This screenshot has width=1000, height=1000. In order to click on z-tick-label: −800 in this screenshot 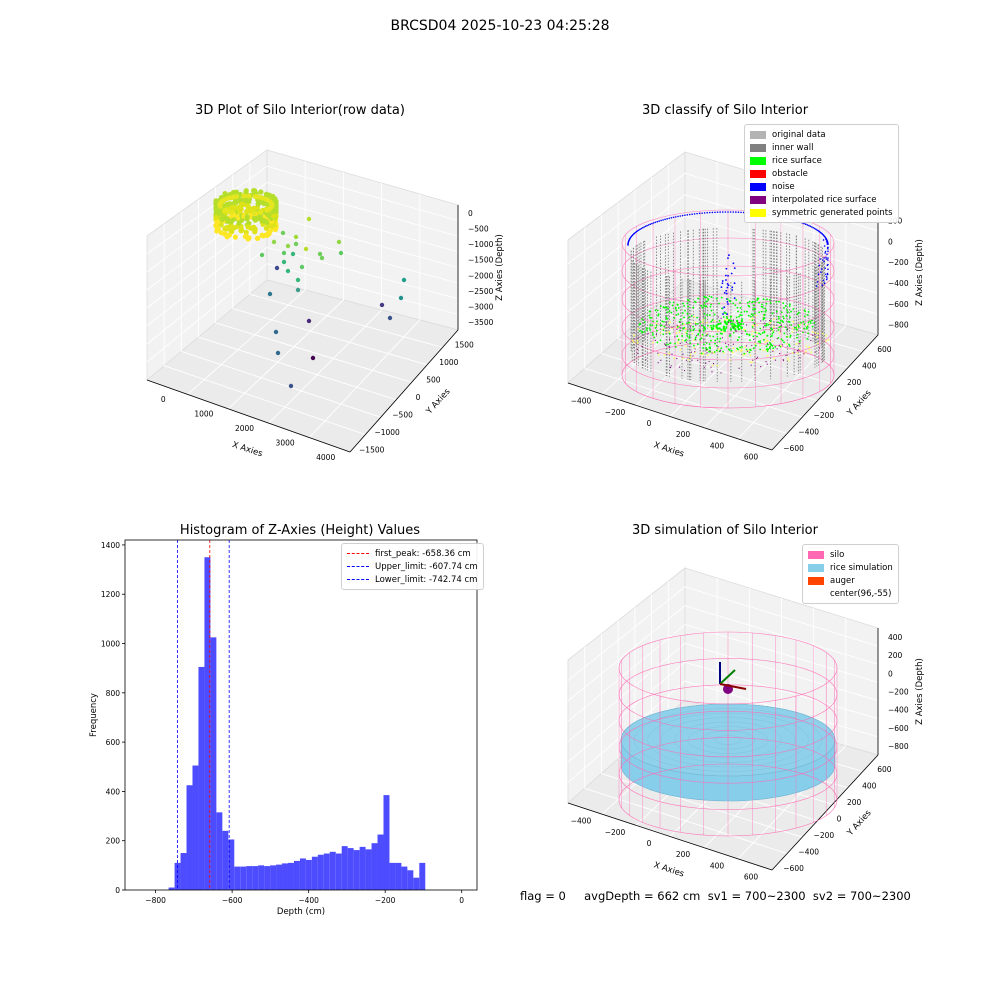, I will do `click(898, 325)`.